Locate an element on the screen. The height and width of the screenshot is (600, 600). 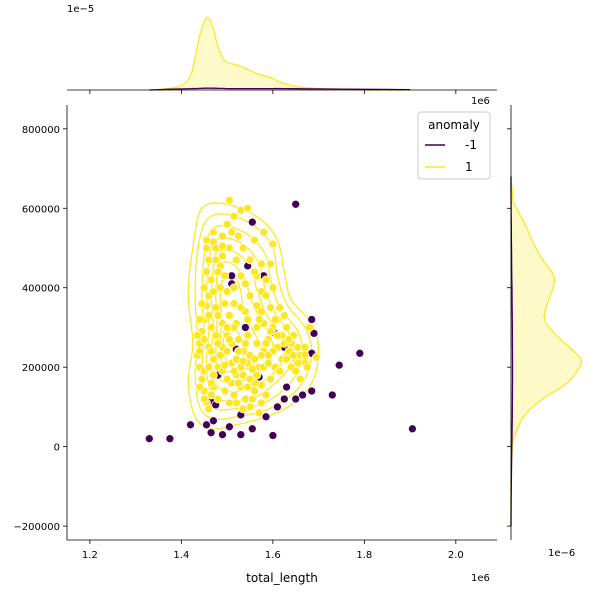
kde-contour-line is located at coordinates (253, 316).